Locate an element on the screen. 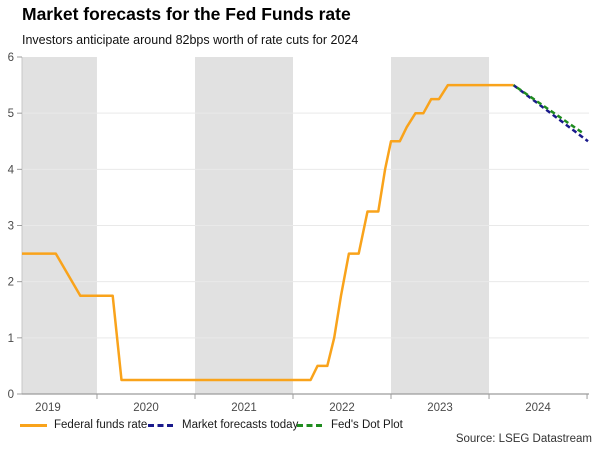 Image resolution: width=600 pixels, height=450 pixels. y-tick-label: 4 is located at coordinates (11, 170).